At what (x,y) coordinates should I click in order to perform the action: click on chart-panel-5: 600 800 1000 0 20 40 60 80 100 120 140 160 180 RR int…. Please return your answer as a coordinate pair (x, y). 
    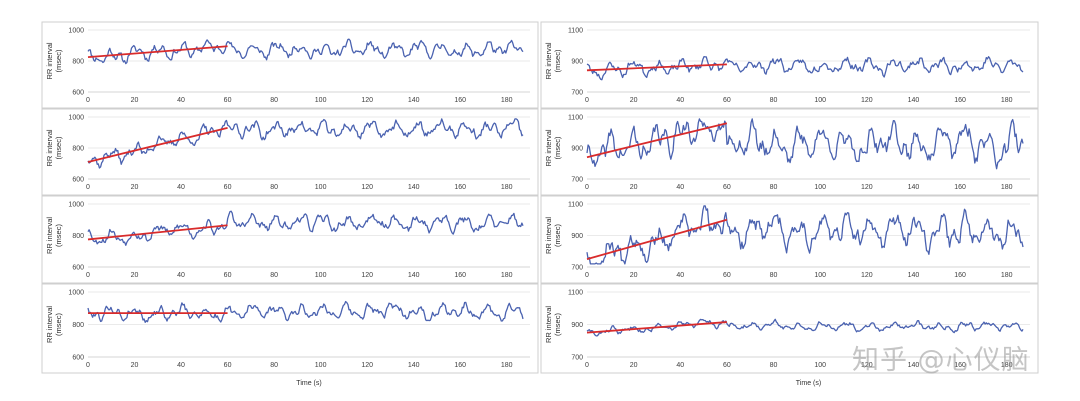
    Looking at the image, I should click on (290, 239).